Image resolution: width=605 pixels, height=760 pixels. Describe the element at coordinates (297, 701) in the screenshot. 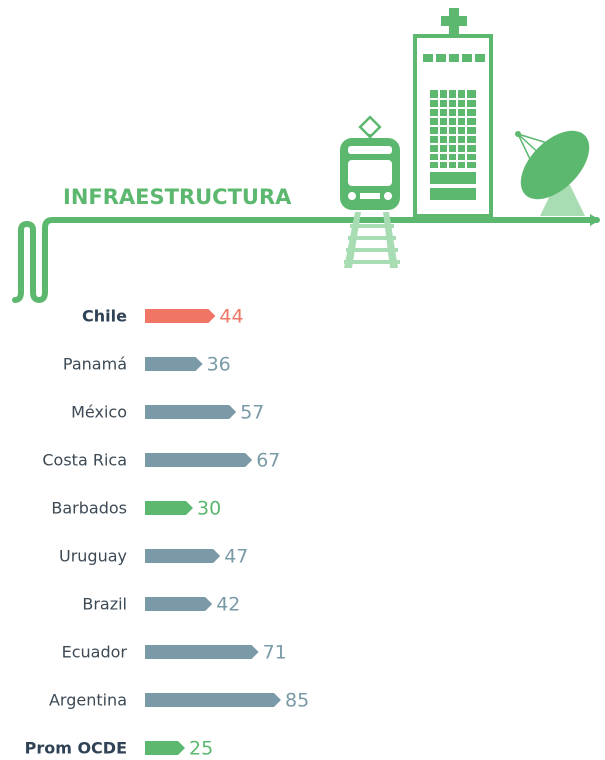

I see `value-label: 85` at that location.